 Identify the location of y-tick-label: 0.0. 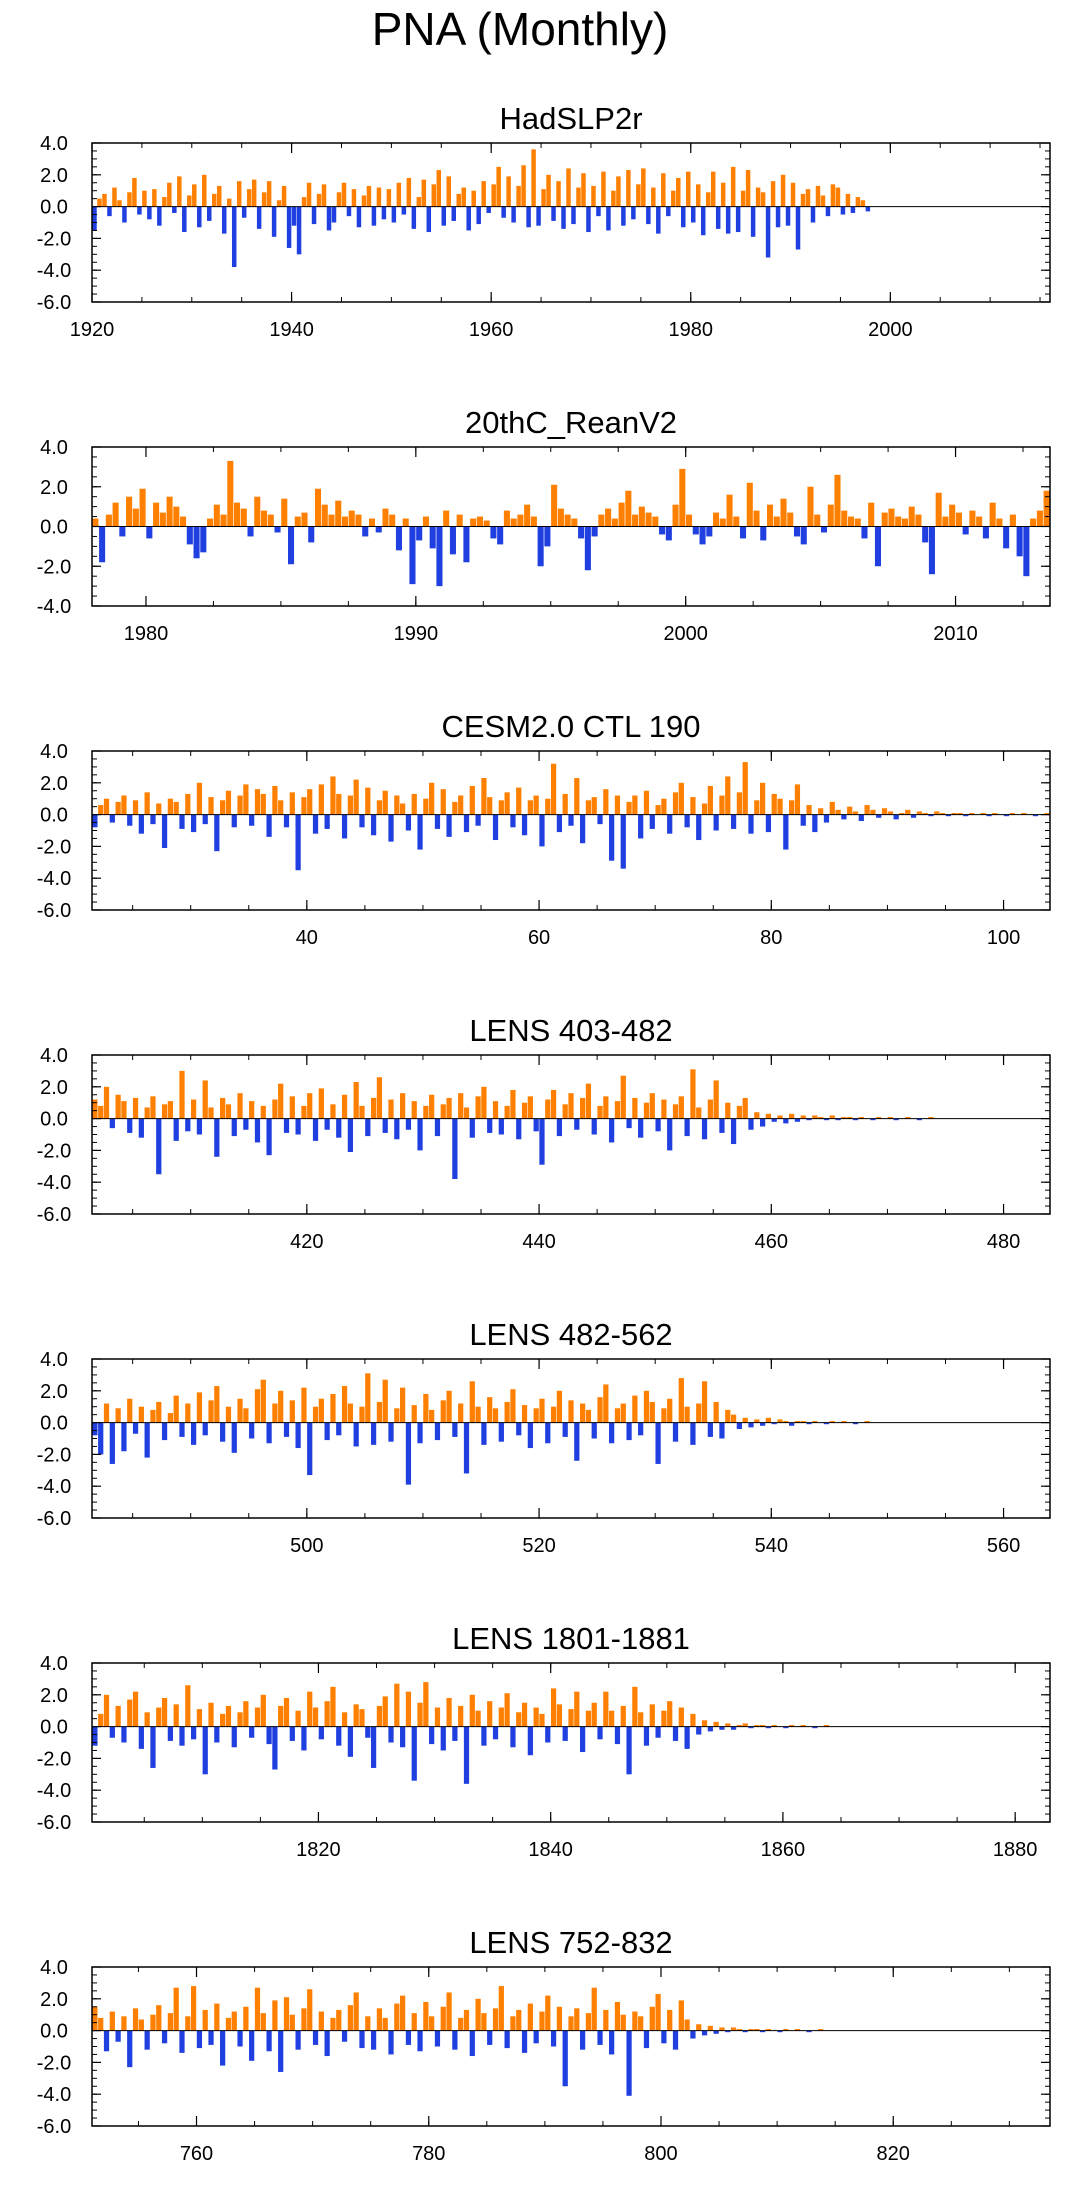
(54, 528).